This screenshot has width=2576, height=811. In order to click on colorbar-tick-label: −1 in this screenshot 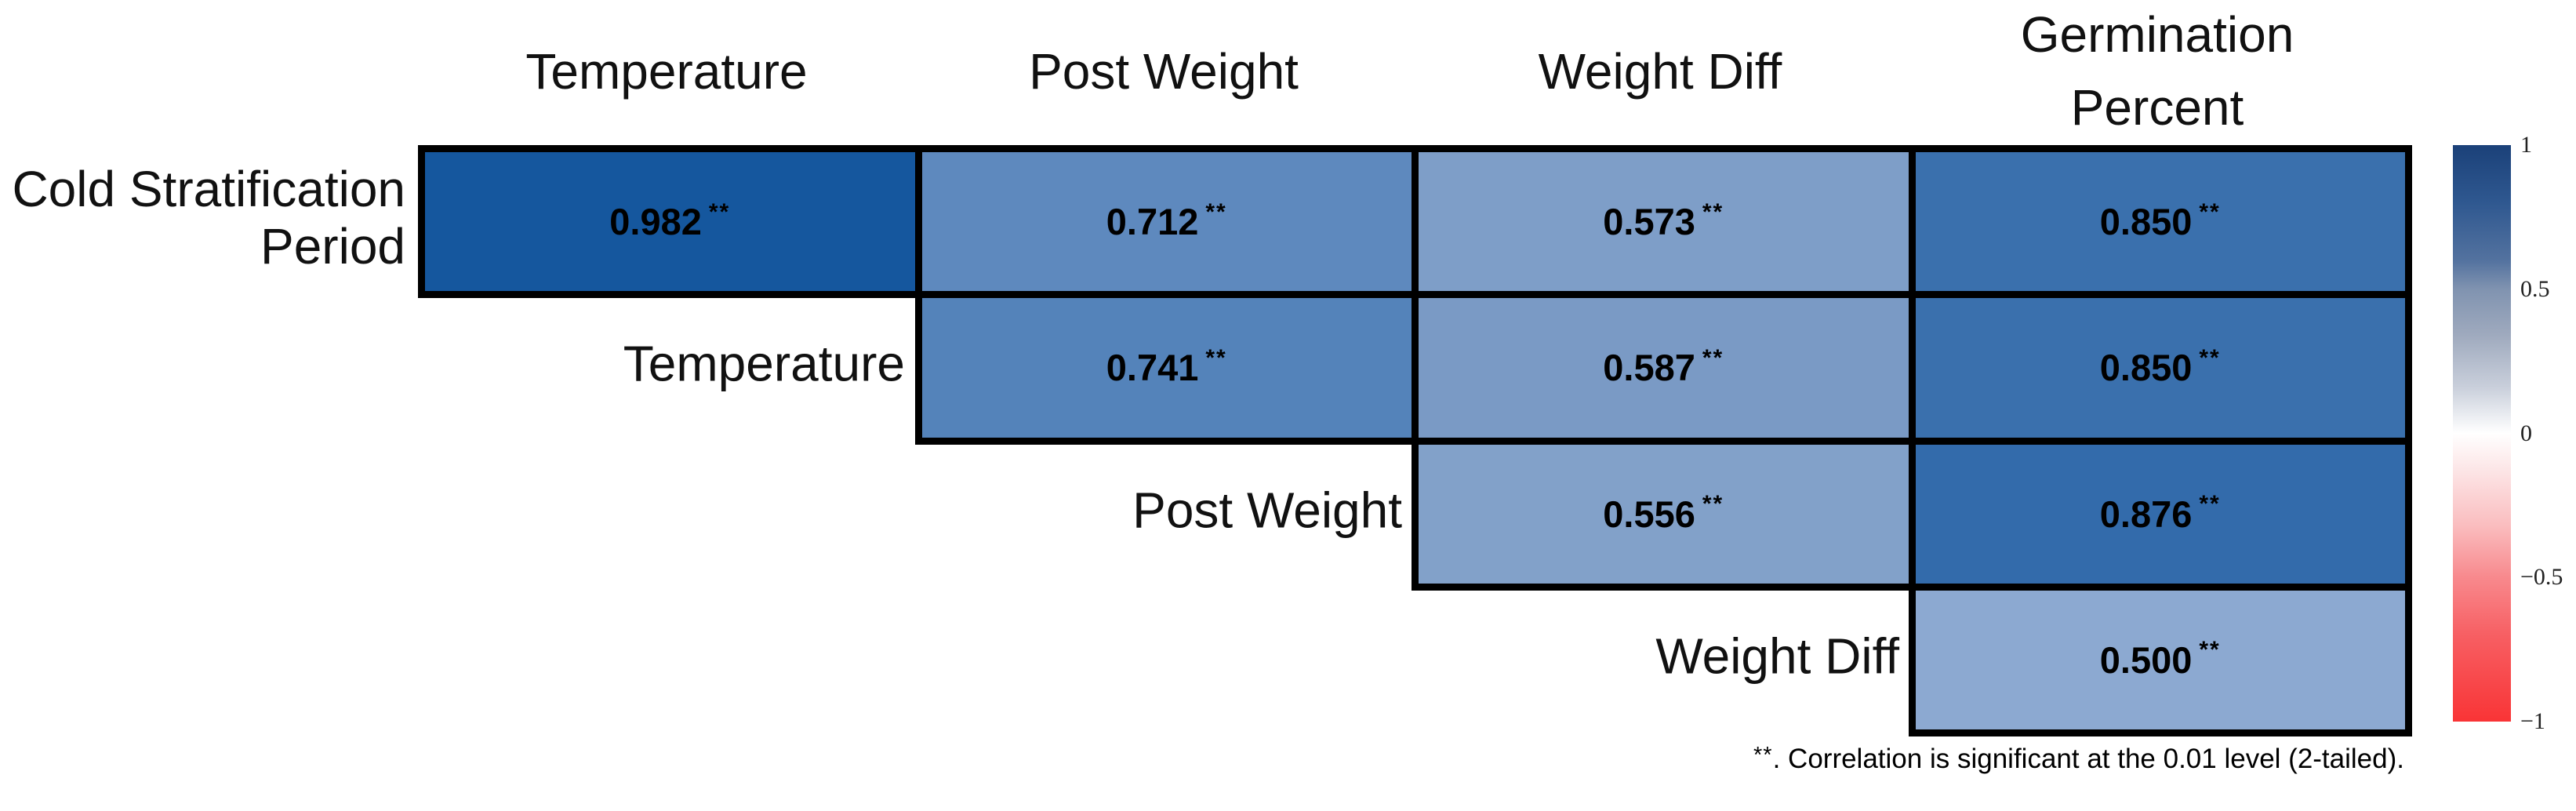, I will do `click(2532, 721)`.